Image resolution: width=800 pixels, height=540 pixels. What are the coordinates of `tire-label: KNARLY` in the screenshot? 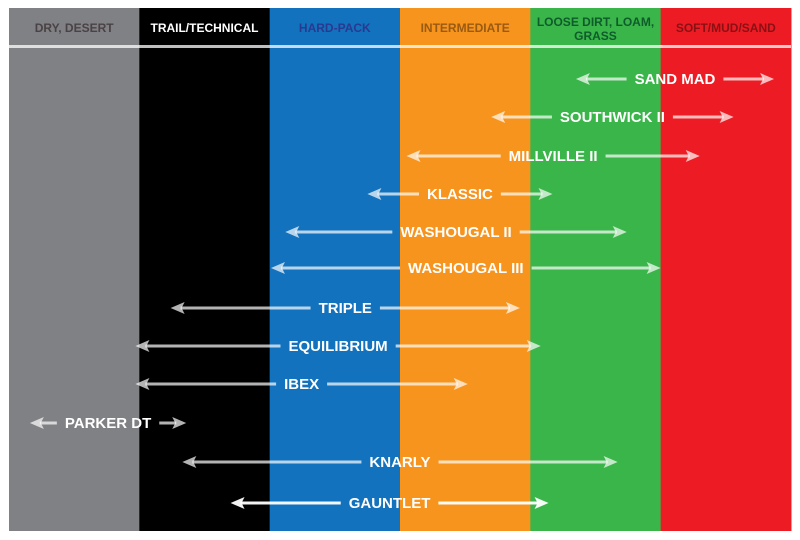 It's located at (399, 462).